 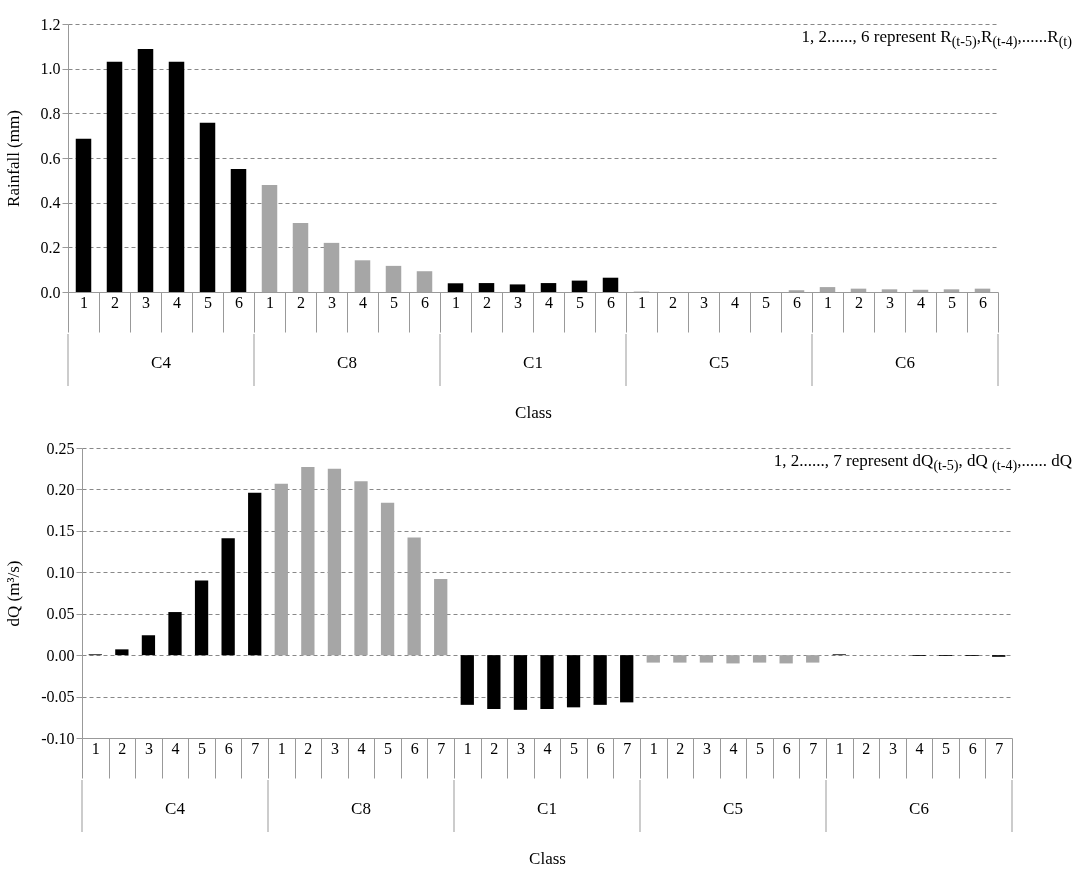 What do you see at coordinates (50, 158) in the screenshot?
I see `y-tick-label: 0.6` at bounding box center [50, 158].